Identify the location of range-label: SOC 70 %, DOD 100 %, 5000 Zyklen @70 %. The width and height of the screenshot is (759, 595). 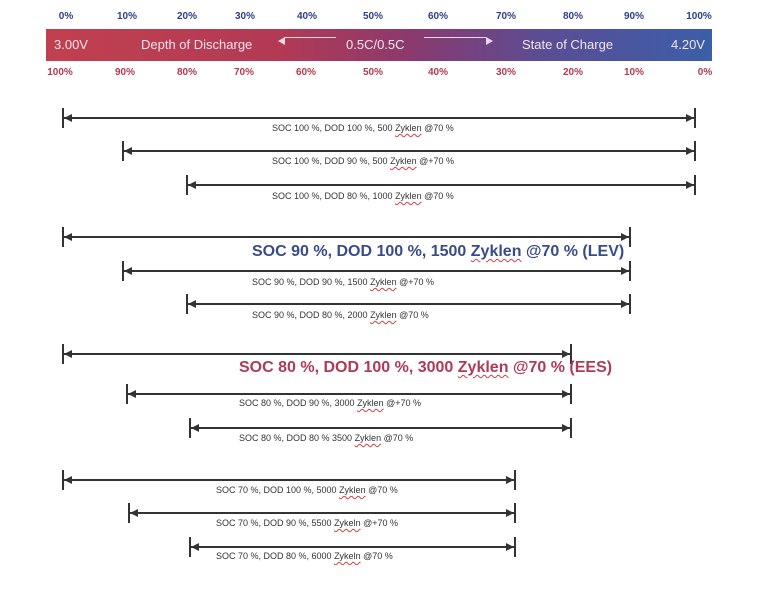
(307, 490).